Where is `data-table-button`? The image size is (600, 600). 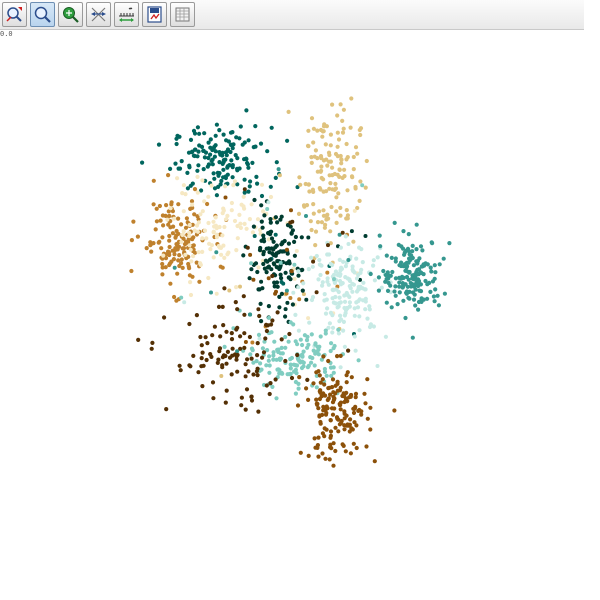
data-table-button is located at coordinates (182, 14).